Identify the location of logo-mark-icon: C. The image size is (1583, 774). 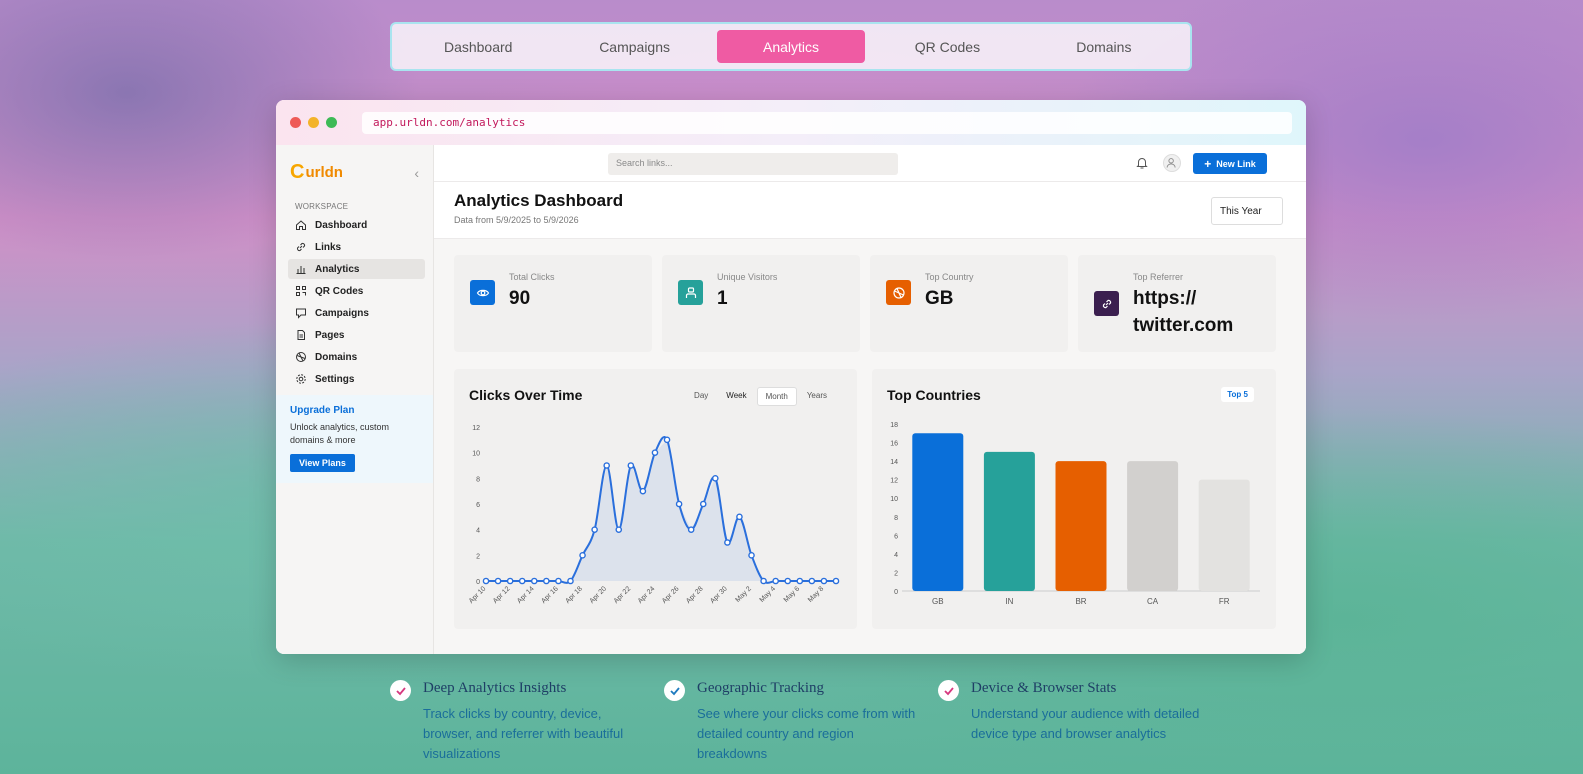
(297, 172).